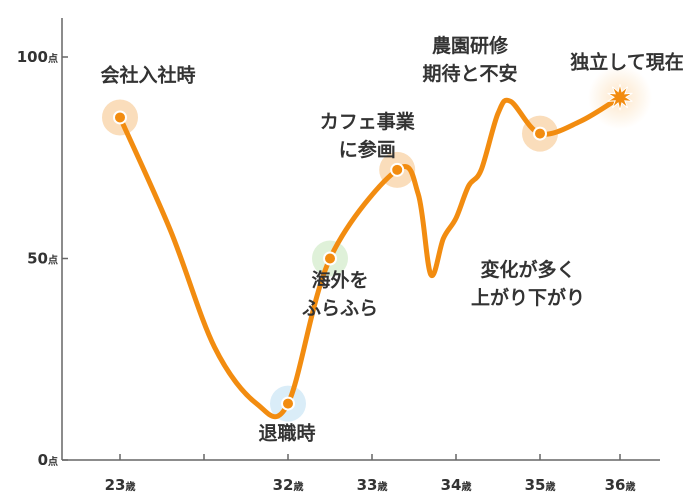  What do you see at coordinates (528, 297) in the screenshot?
I see `annotation-label: 上がり下がり` at bounding box center [528, 297].